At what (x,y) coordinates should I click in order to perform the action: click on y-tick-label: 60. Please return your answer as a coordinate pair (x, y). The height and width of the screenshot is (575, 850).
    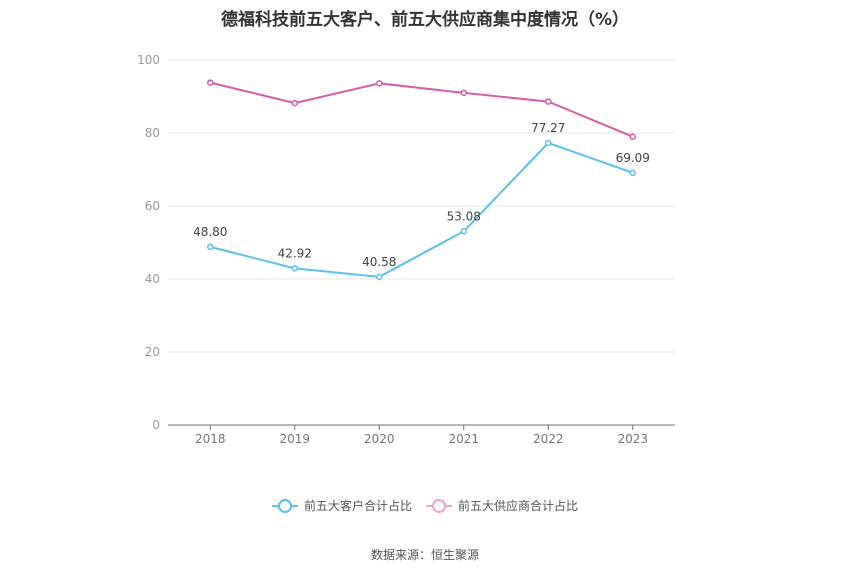
    Looking at the image, I should click on (152, 206).